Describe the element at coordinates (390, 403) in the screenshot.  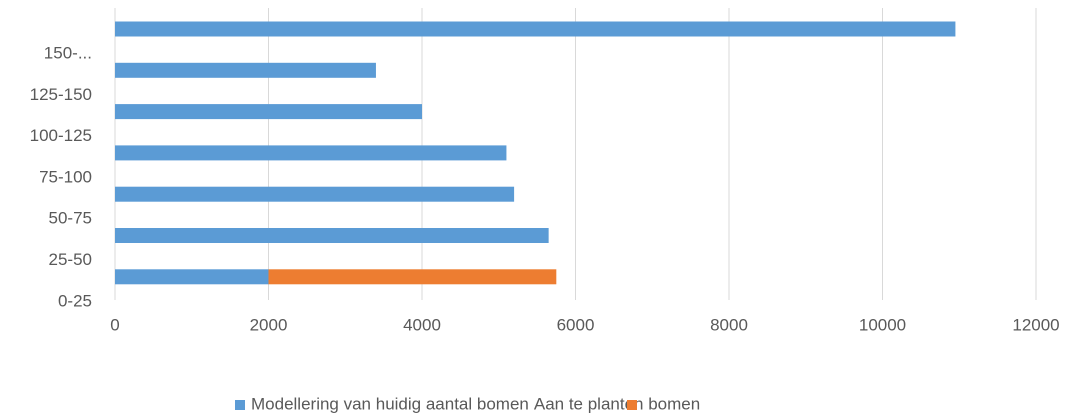
I see `legend-label: Modellering van huidig aantal bomen` at that location.